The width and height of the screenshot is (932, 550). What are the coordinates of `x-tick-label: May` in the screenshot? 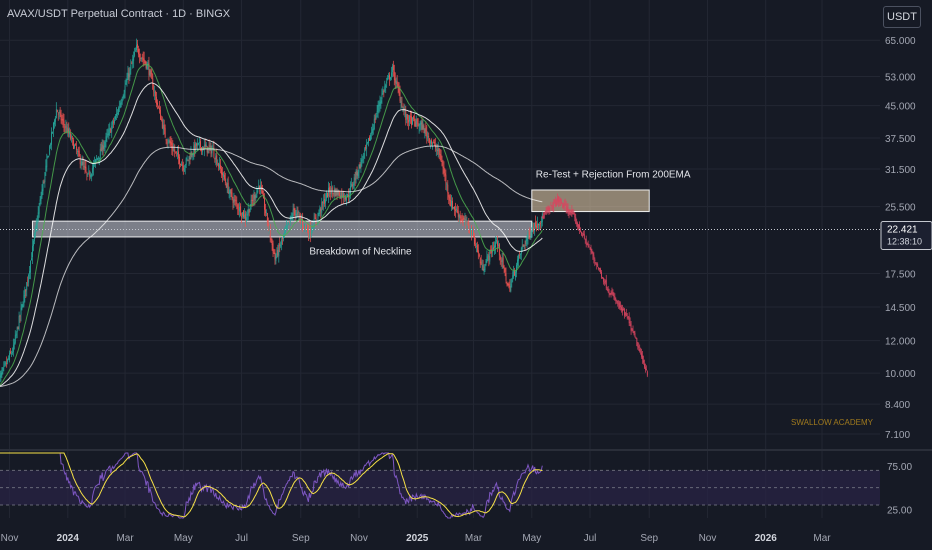 It's located at (531, 538).